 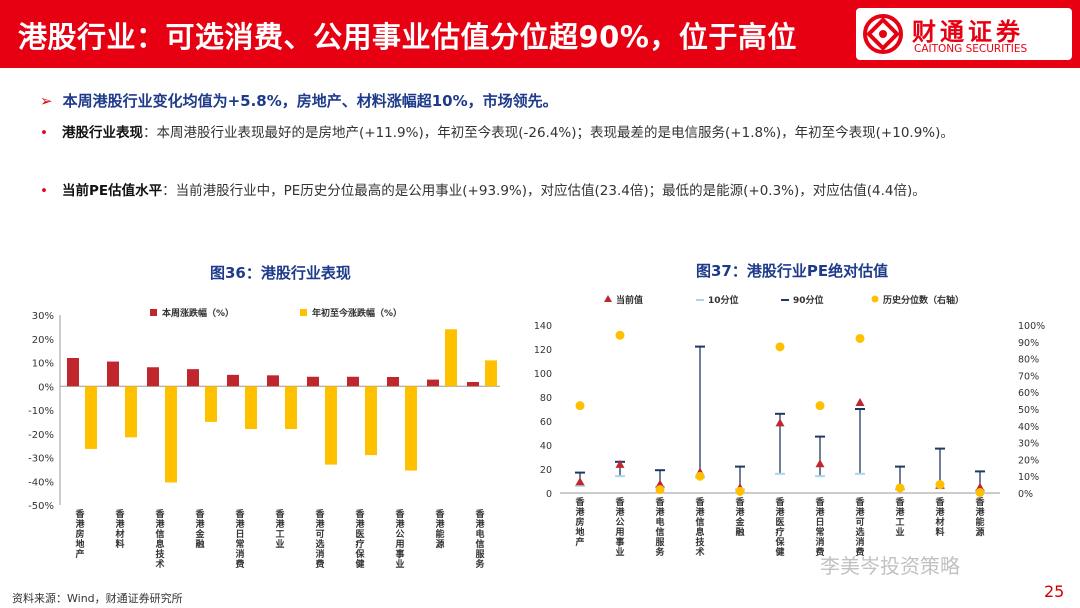 What do you see at coordinates (543, 374) in the screenshot?
I see `y-tick-label: 100` at bounding box center [543, 374].